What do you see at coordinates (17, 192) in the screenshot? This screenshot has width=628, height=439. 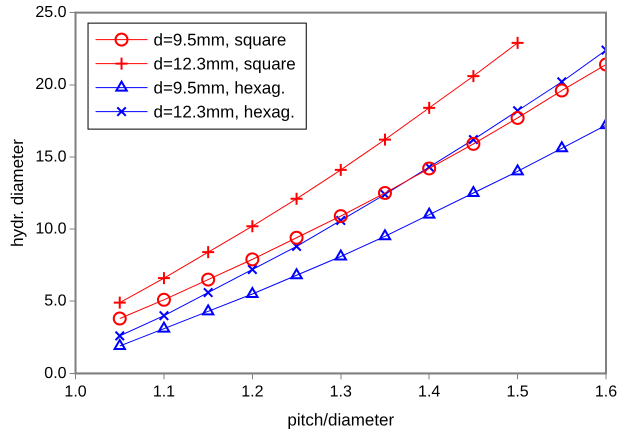 I see `y-axis-title: hydr. diameter` at bounding box center [17, 192].